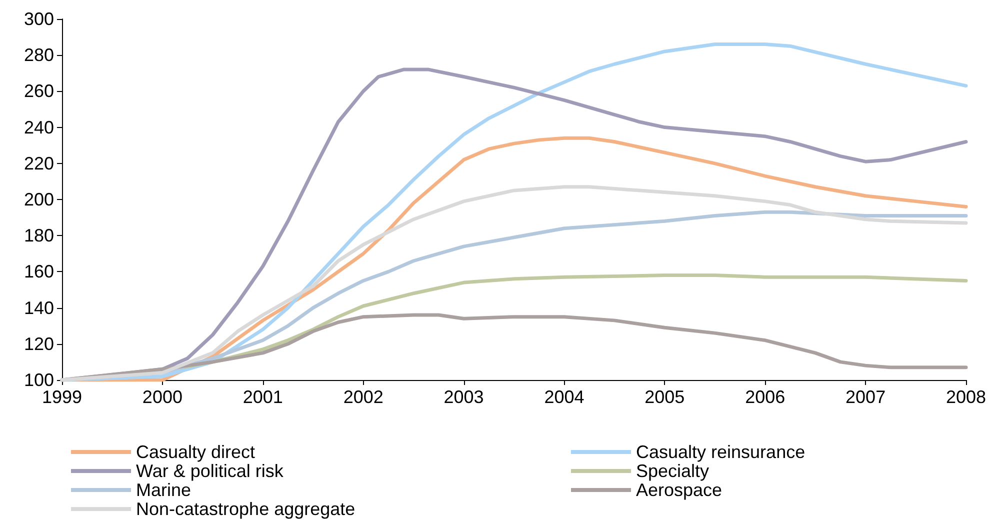  What do you see at coordinates (196, 452) in the screenshot?
I see `legend-label: Casualty direct` at bounding box center [196, 452].